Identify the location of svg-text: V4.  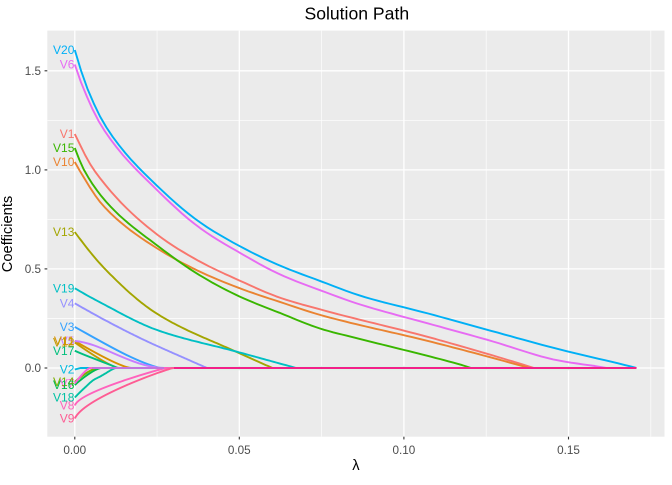
(67, 304).